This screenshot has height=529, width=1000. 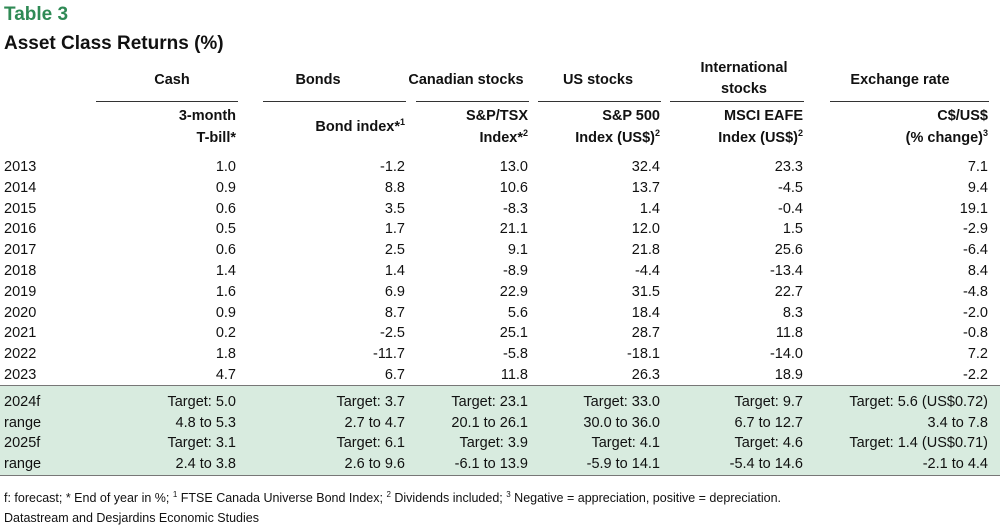 I want to click on table-row: 2016 0.5 1.7 21.1 12.0 1.5 -2.9, so click(x=500, y=229).